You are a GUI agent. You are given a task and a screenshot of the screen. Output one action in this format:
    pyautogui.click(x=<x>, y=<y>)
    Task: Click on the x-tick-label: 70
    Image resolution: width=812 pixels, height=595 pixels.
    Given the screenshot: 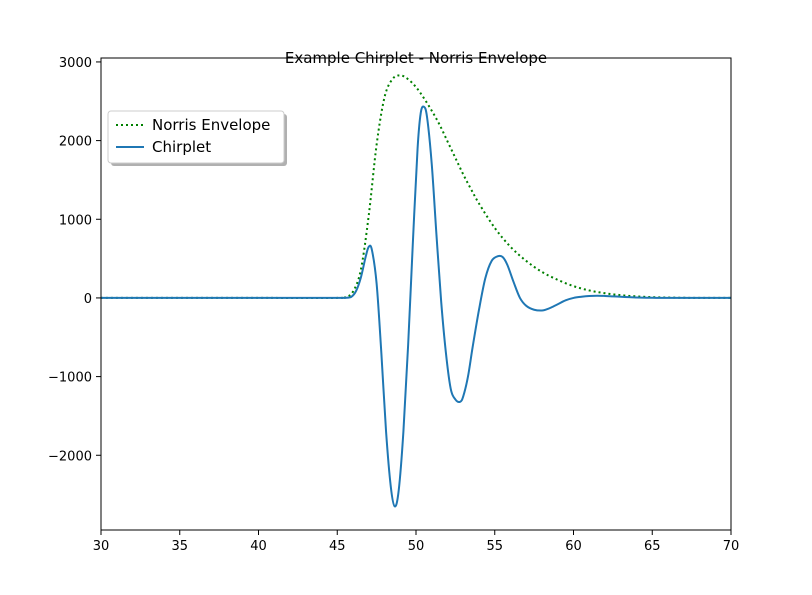 What is the action you would take?
    pyautogui.click(x=731, y=546)
    